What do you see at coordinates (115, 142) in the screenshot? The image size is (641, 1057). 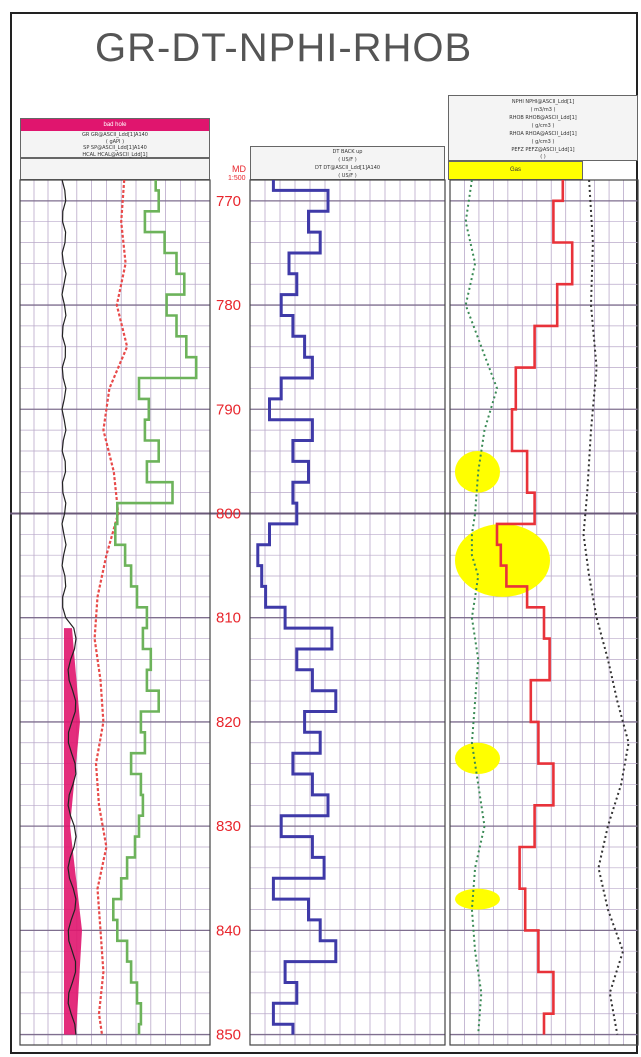 I see `gr-header-unit: ( gAPI )` at bounding box center [115, 142].